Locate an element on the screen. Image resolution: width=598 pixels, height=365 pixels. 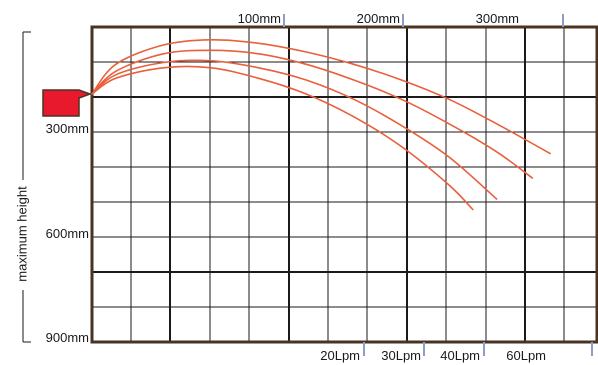
bottom-tick-label-40lpm: 40Lpm is located at coordinates (460, 355).